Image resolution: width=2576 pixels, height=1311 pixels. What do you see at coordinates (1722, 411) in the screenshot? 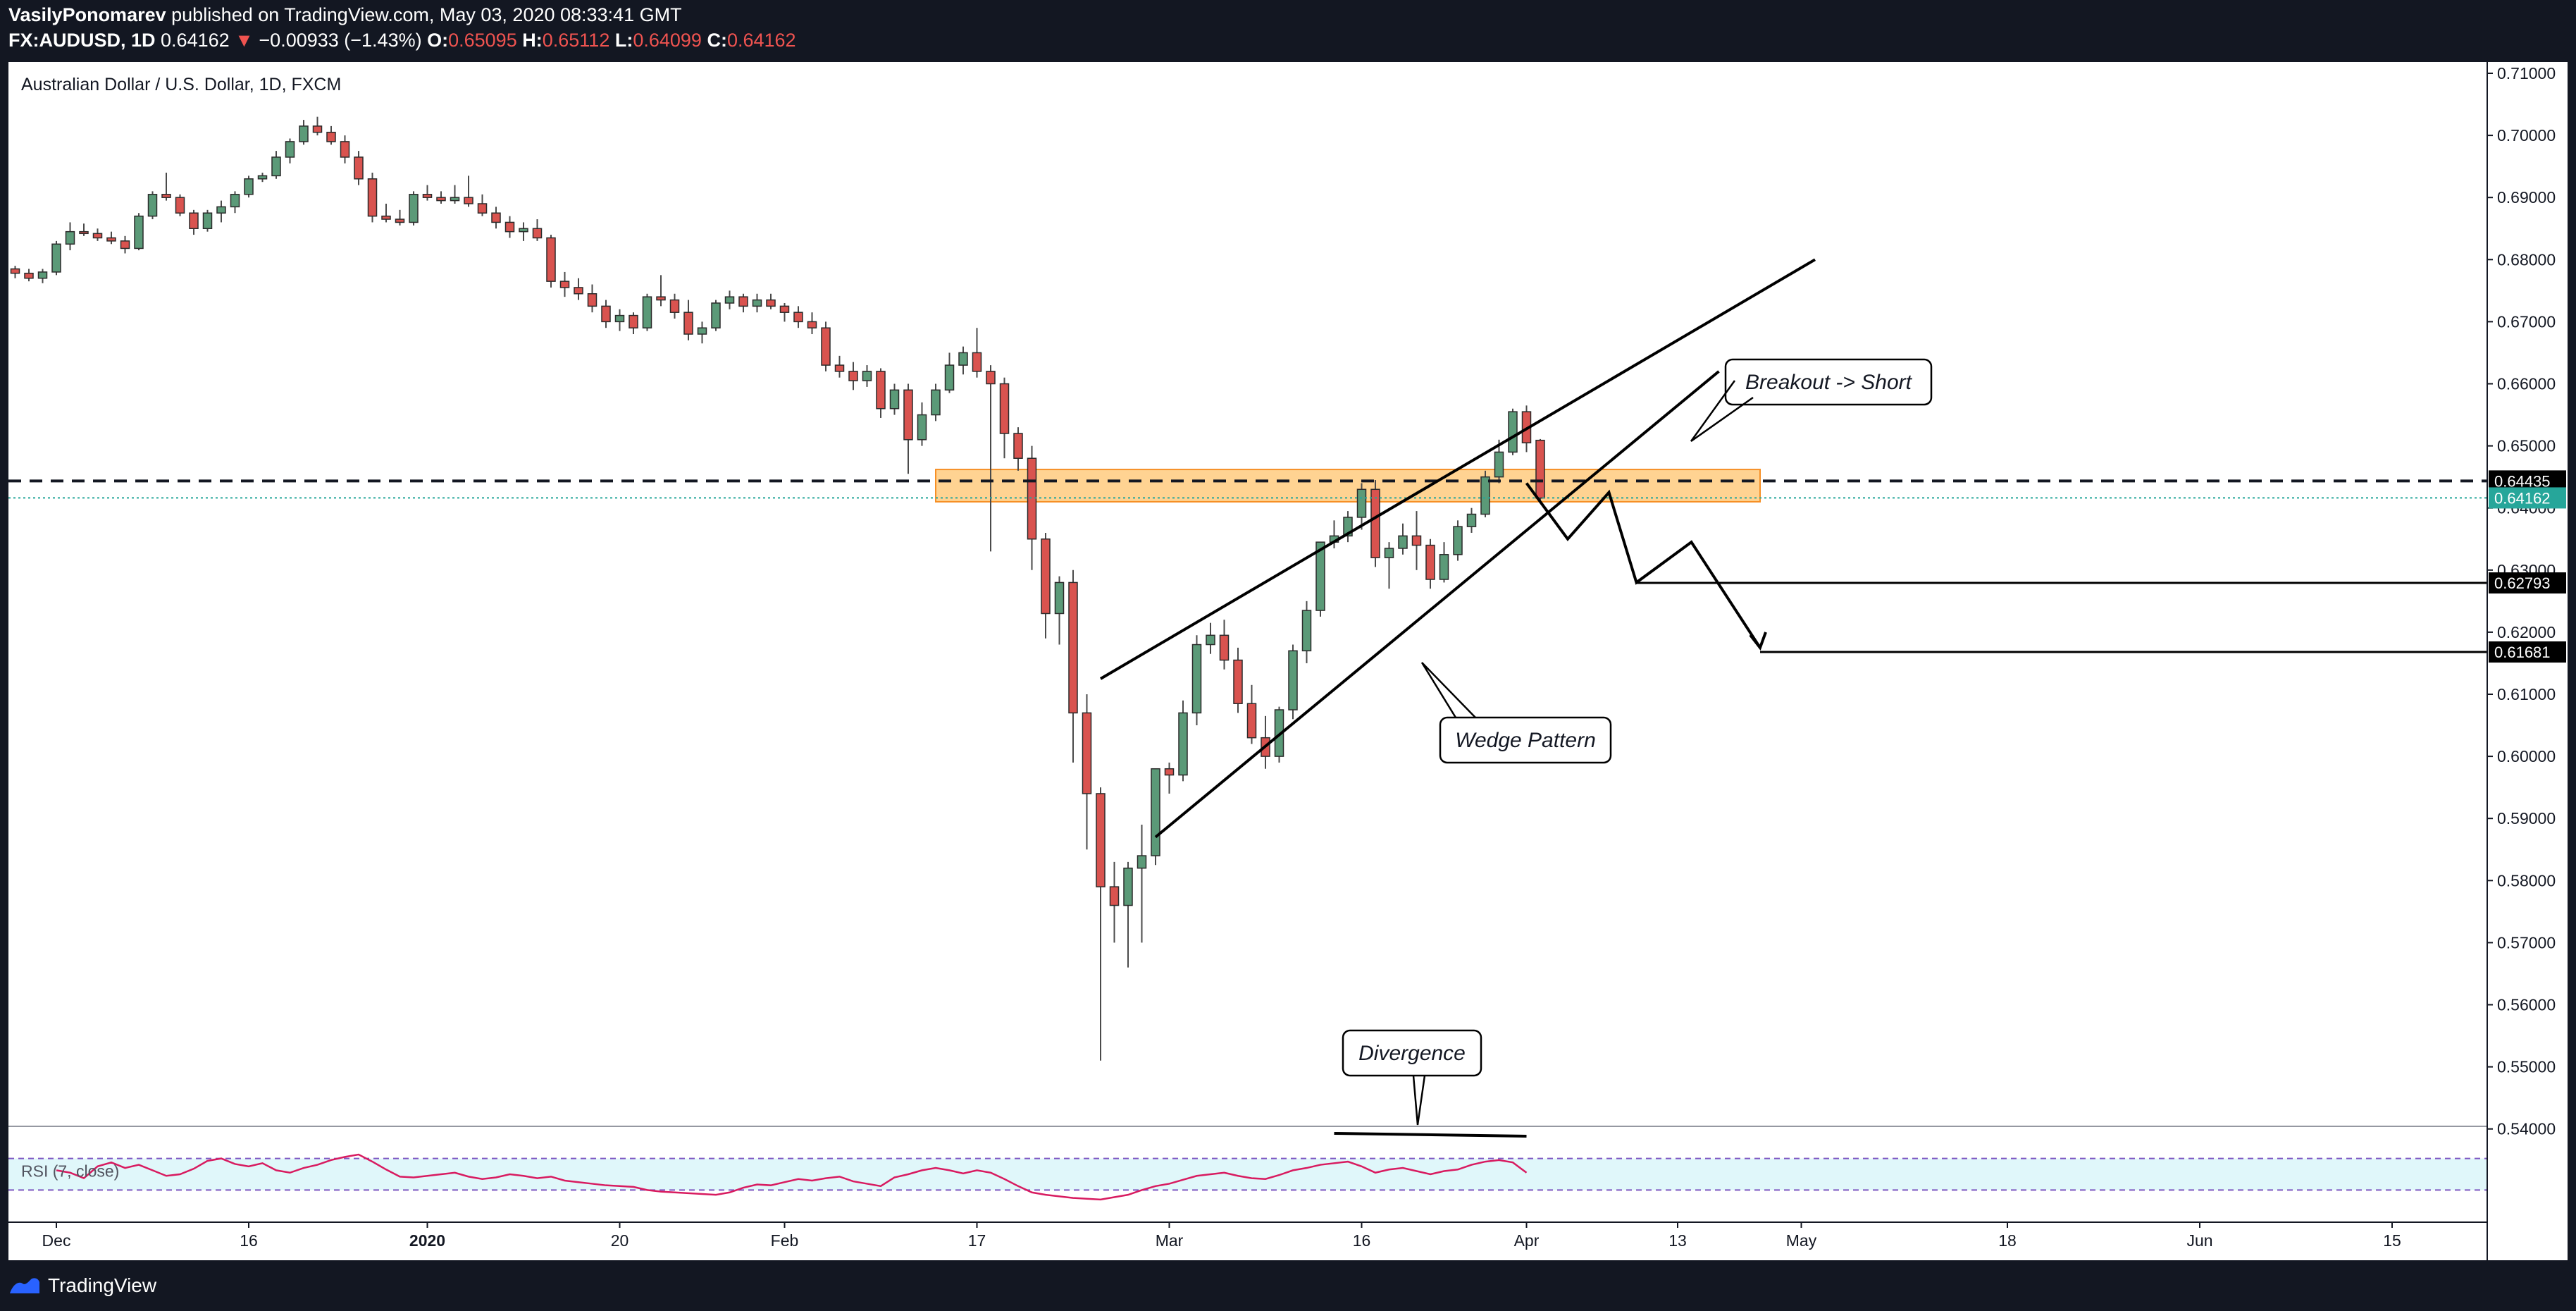
I see `breakout-callout-pointer` at bounding box center [1722, 411].